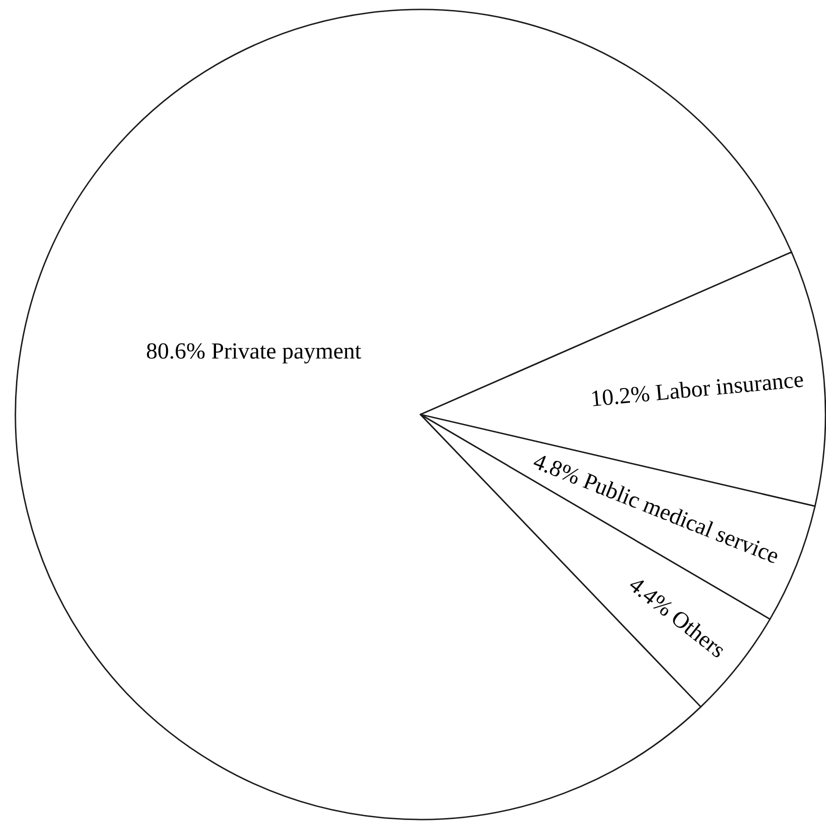 The height and width of the screenshot is (821, 826). I want to click on slice-label: 10.2% Labor insurance, so click(697, 389).